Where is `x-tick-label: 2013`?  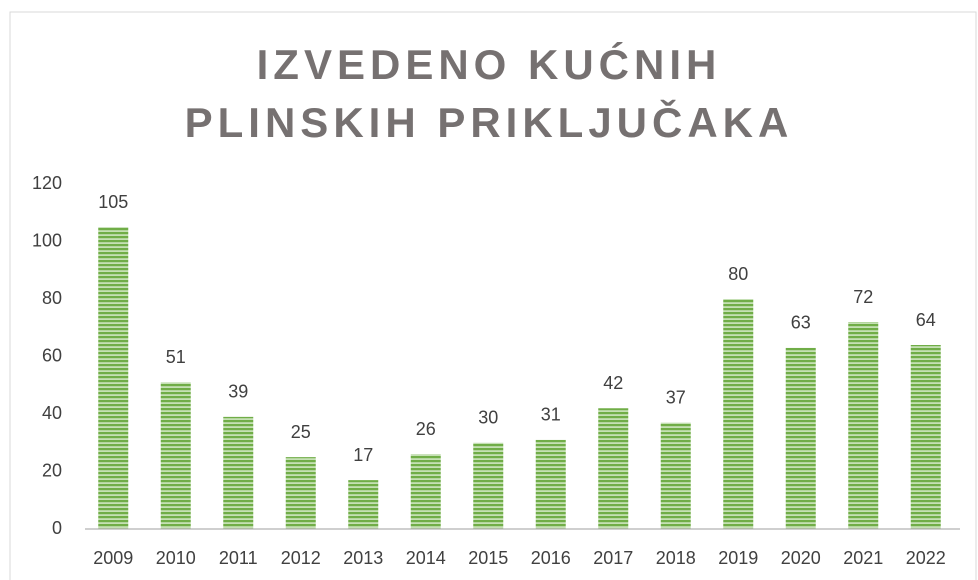
x-tick-label: 2013 is located at coordinates (363, 558).